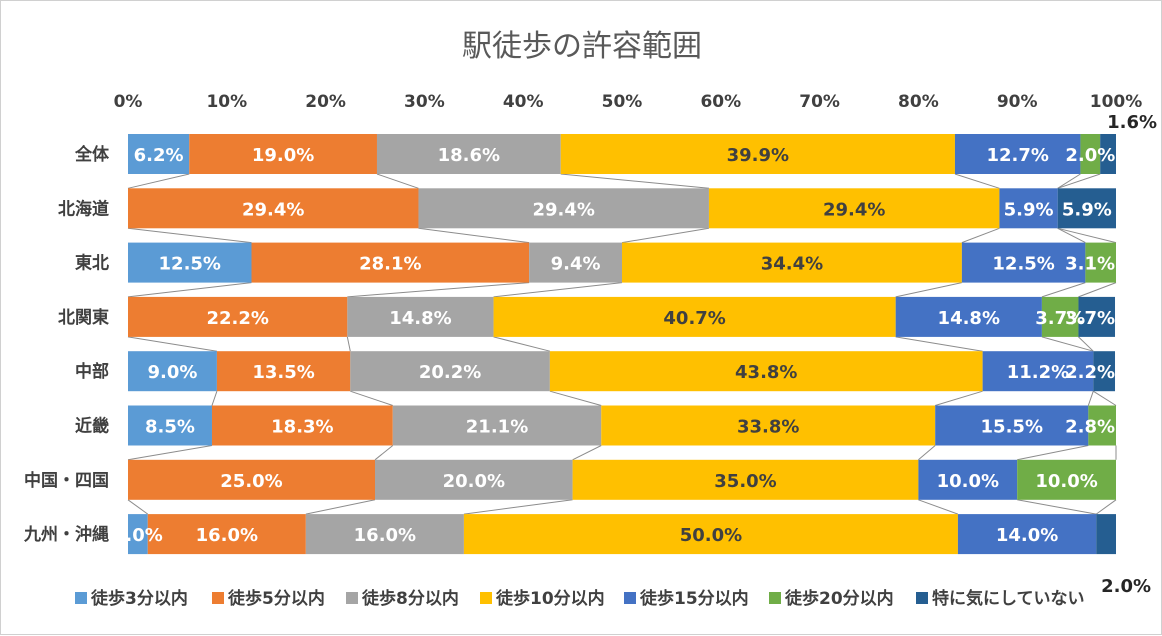  I want to click on data-label: 22.2%, so click(237, 318).